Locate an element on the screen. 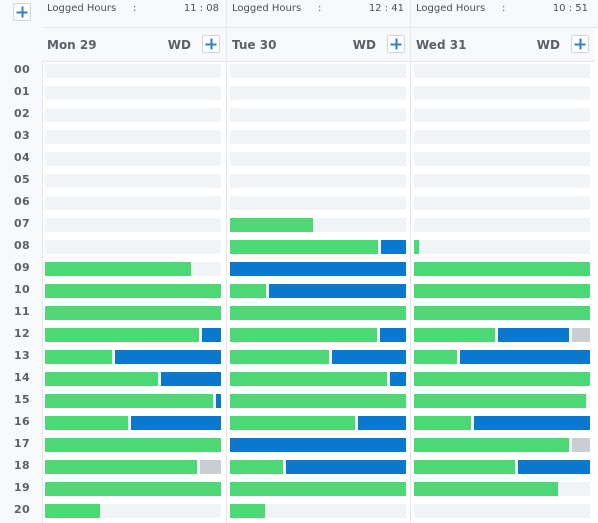 The height and width of the screenshot is (523, 598). logged-hours-value: 11 : 08 is located at coordinates (201, 8).